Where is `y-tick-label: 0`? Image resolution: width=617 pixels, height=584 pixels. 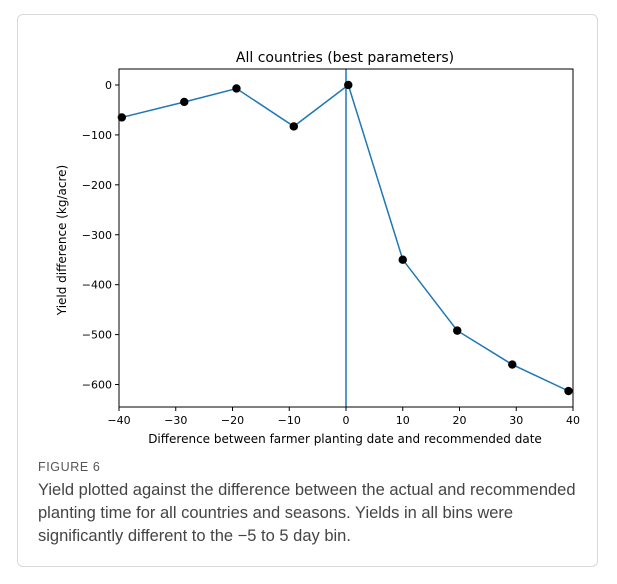 y-tick-label: 0 is located at coordinates (108, 85).